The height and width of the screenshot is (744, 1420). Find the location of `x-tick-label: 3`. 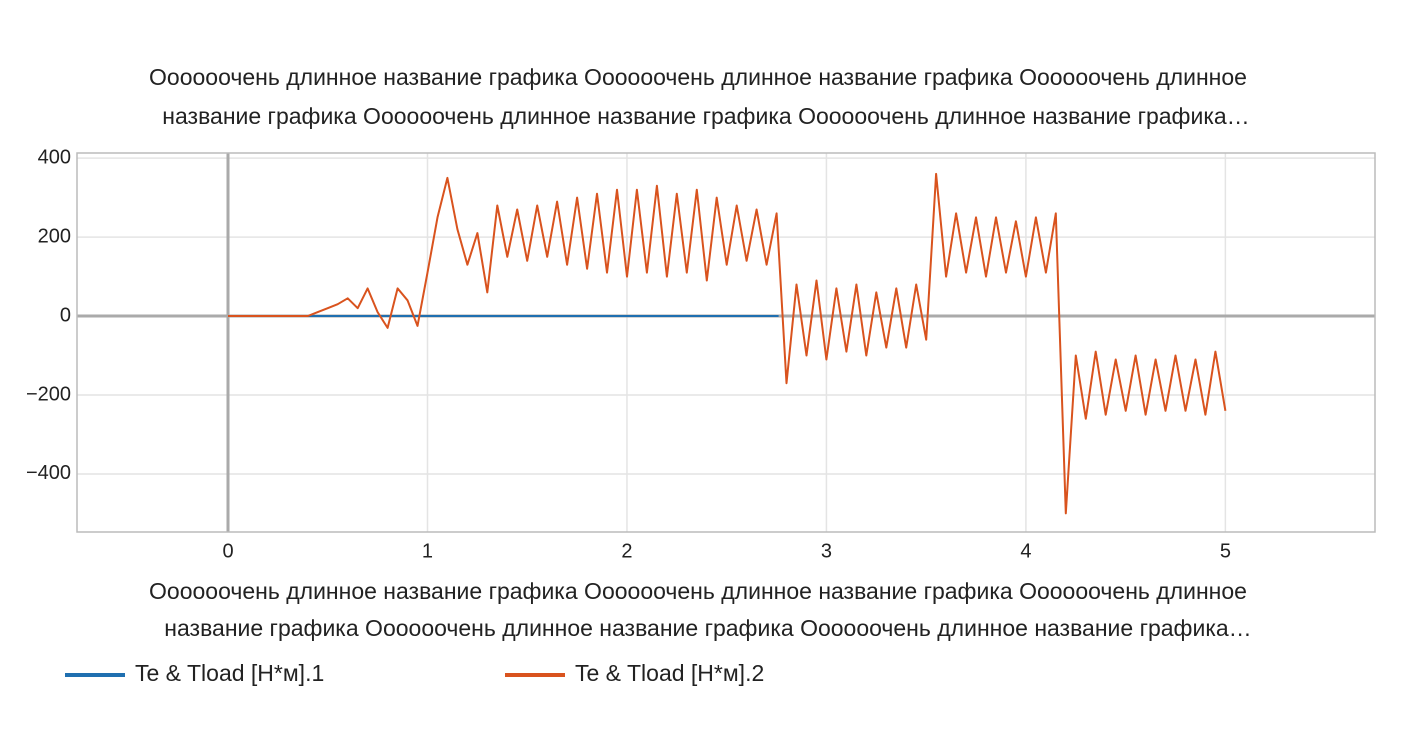

x-tick-label: 3 is located at coordinates (826, 551).